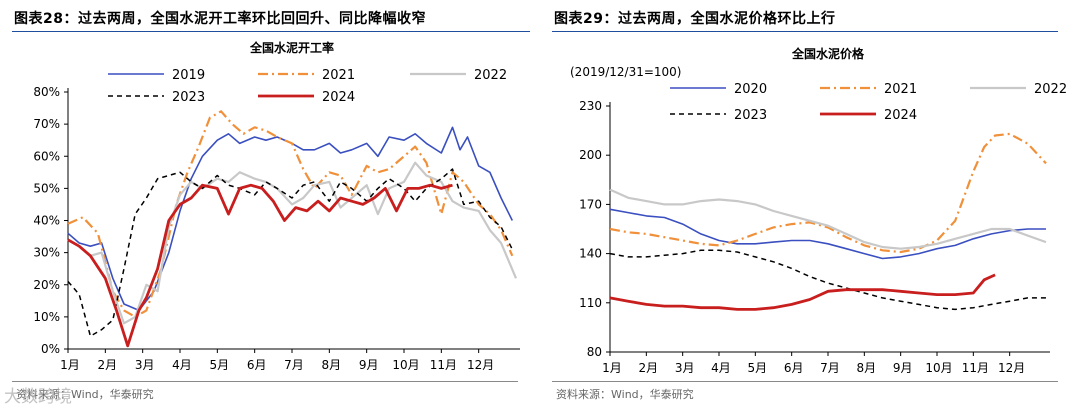 The image size is (1080, 413). What do you see at coordinates (46, 156) in the screenshot?
I see `y-tick-label: 60%` at bounding box center [46, 156].